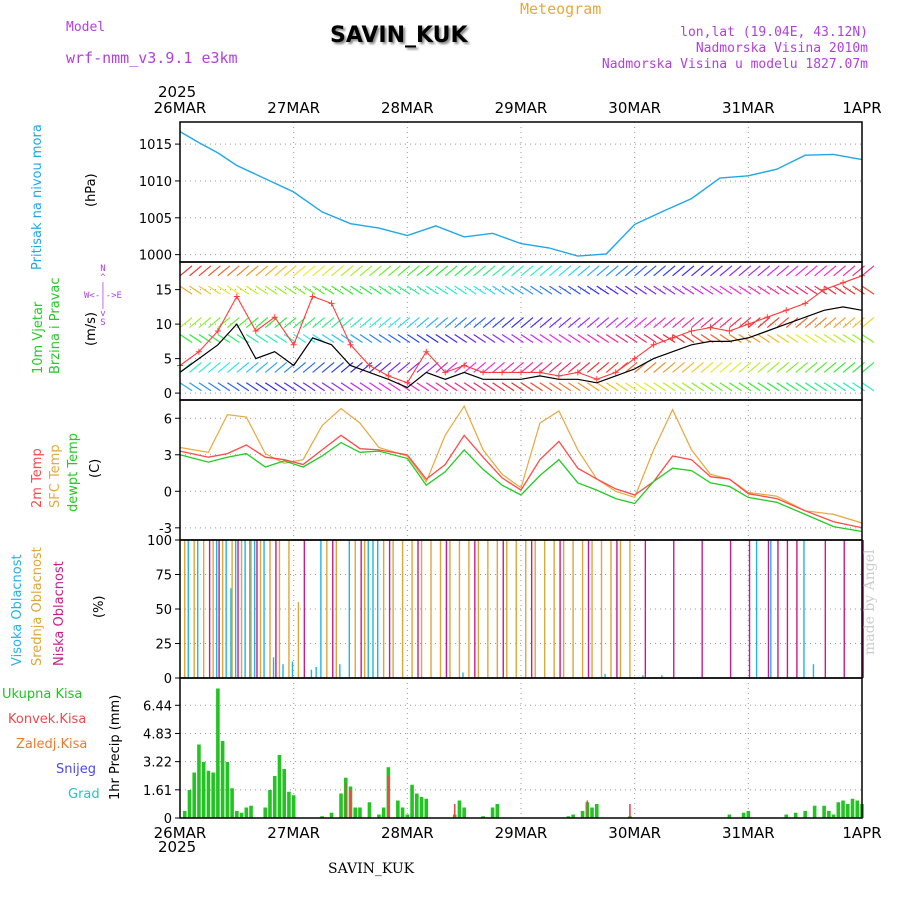 This screenshot has height=900, width=900. What do you see at coordinates (748, 108) in the screenshot?
I see `date-tick-top: 31MAR` at bounding box center [748, 108].